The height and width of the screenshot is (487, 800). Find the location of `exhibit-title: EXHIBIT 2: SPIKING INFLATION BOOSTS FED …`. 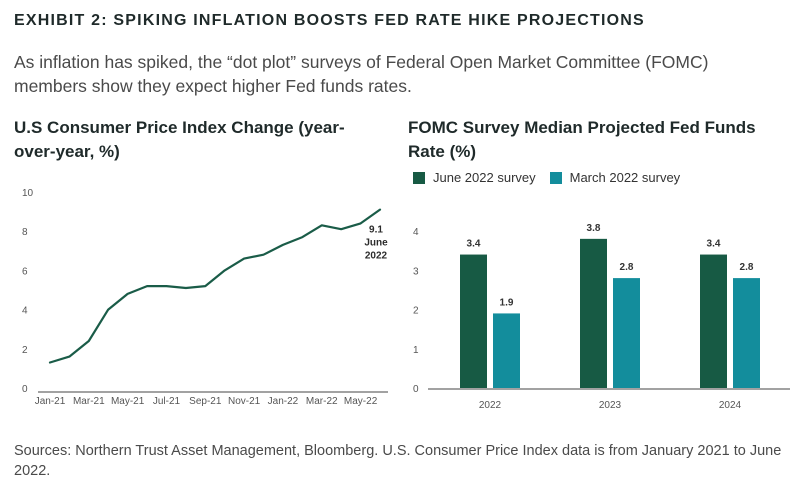

exhibit-title: EXHIBIT 2: SPIKING INFLATION BOOSTS FED … is located at coordinates (329, 20).